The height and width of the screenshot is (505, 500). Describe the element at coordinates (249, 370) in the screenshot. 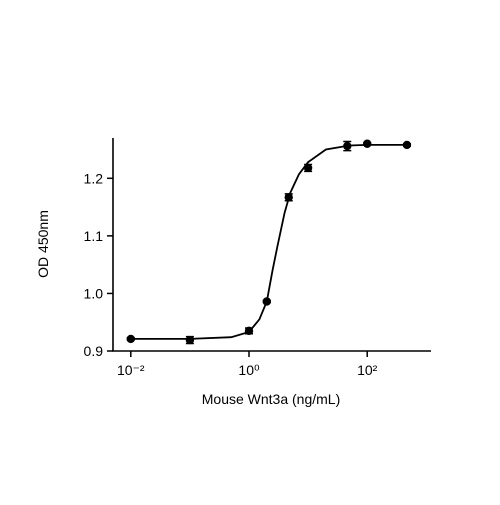

I see `x-tick-label: 10⁰` at that location.